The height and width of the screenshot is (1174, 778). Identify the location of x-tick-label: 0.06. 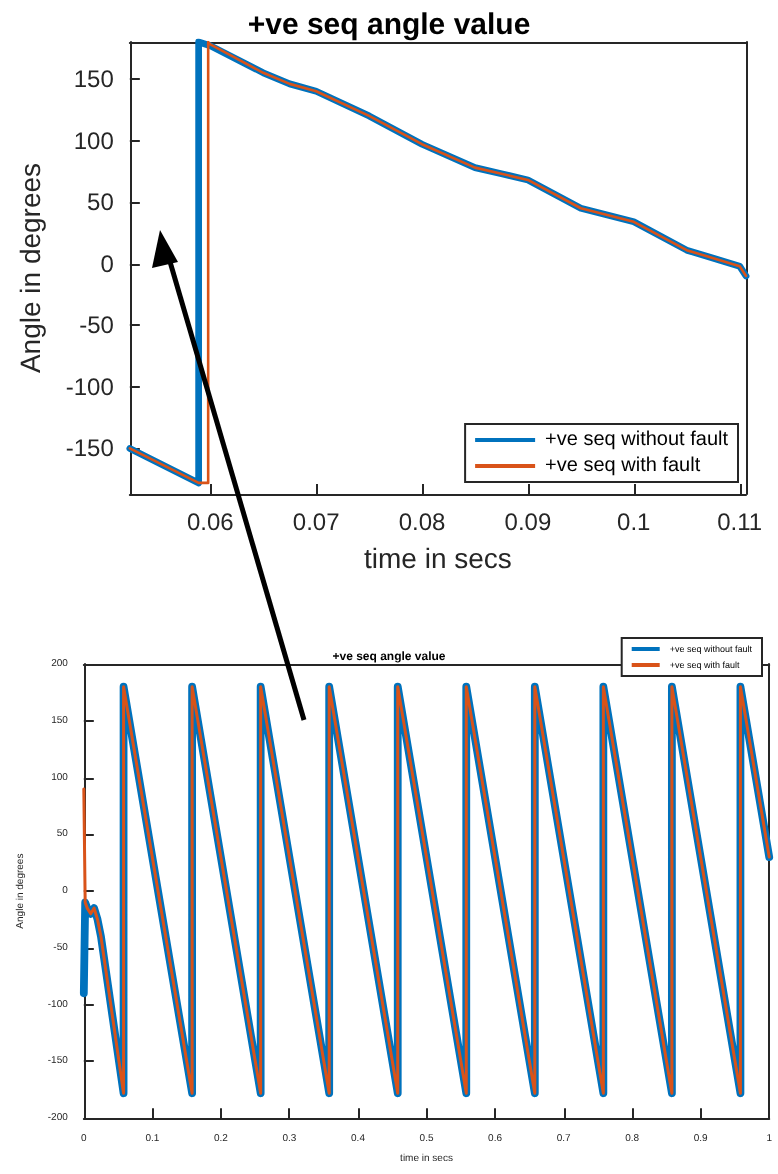
(210, 522).